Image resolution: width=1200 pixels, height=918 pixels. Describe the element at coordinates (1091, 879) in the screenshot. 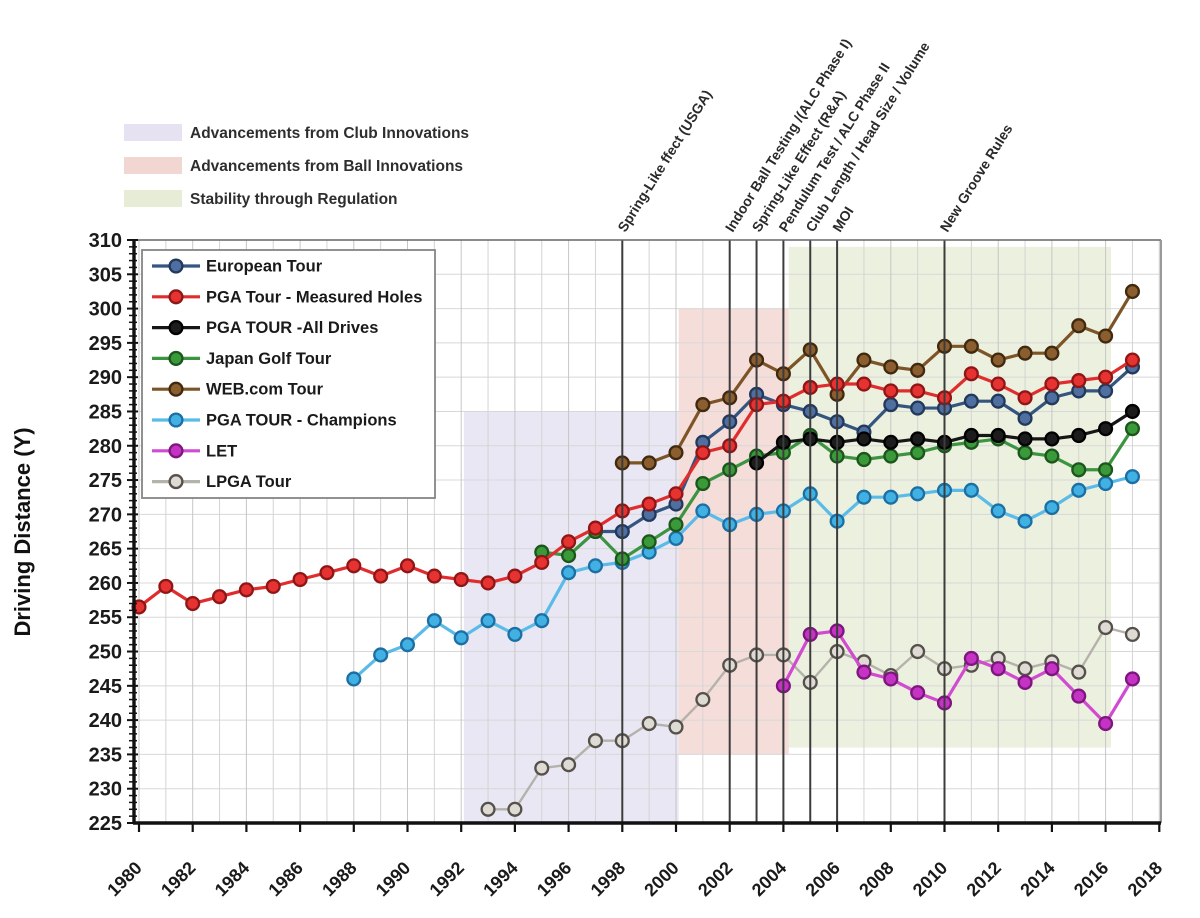

I see `x-tick-label: 2016` at that location.